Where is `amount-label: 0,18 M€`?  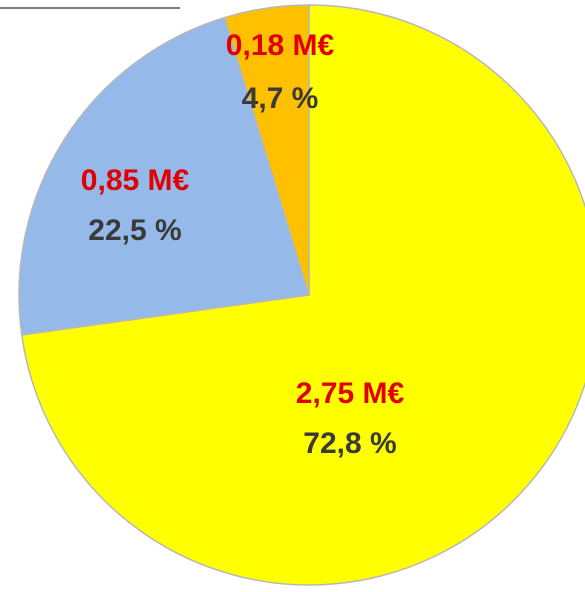
amount-label: 0,18 M€ is located at coordinates (280, 45).